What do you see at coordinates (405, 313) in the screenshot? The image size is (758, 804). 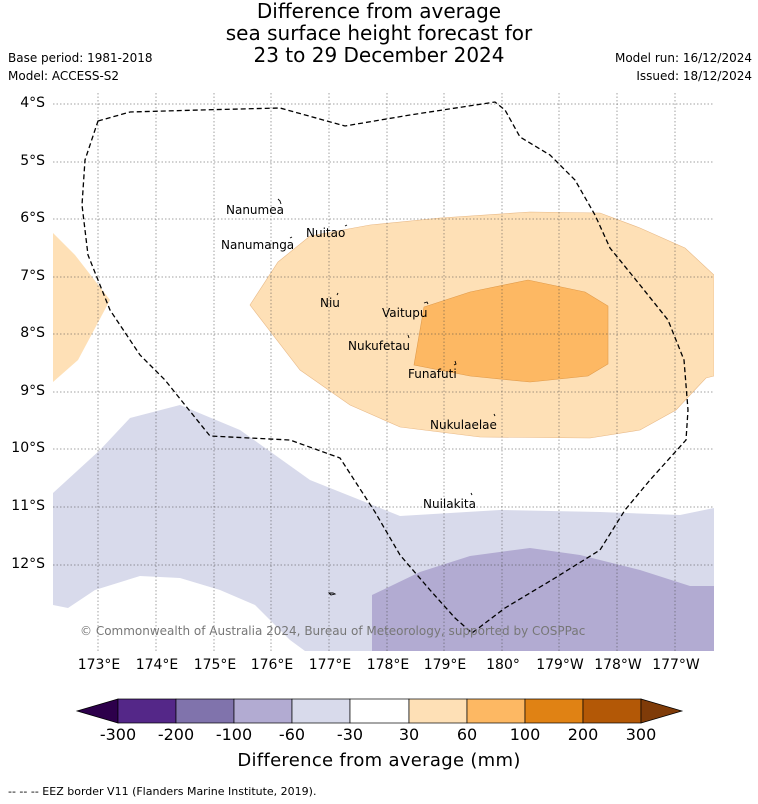 I see `place-vaitupu: Vaitupu` at bounding box center [405, 313].